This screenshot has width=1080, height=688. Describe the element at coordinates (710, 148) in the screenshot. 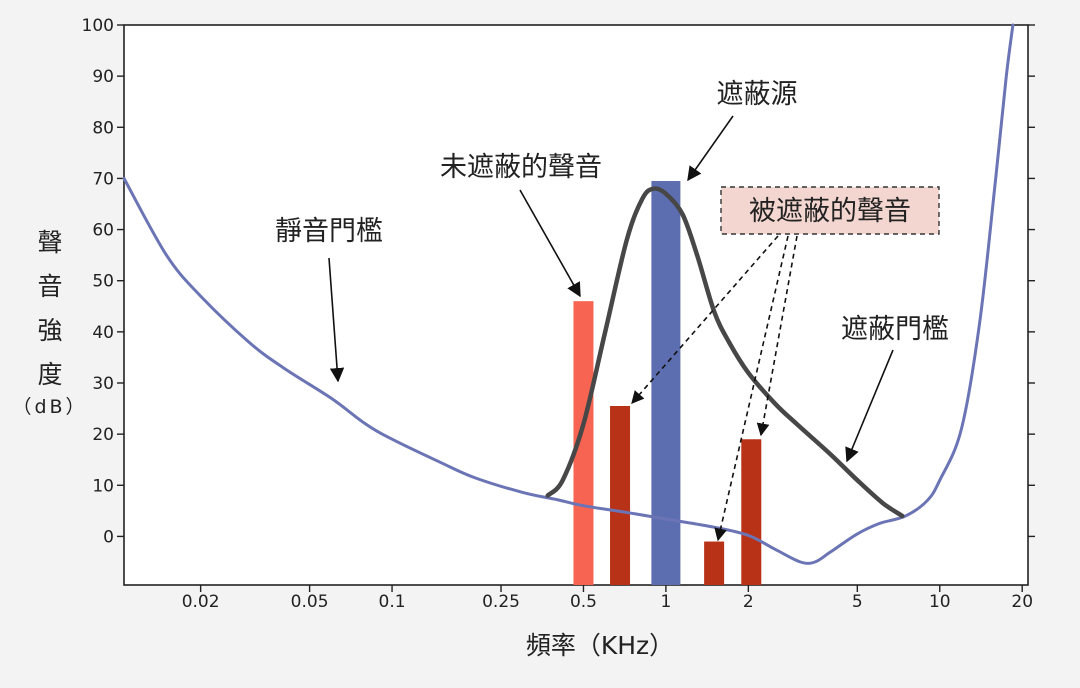

I see `arrow-masker` at that location.